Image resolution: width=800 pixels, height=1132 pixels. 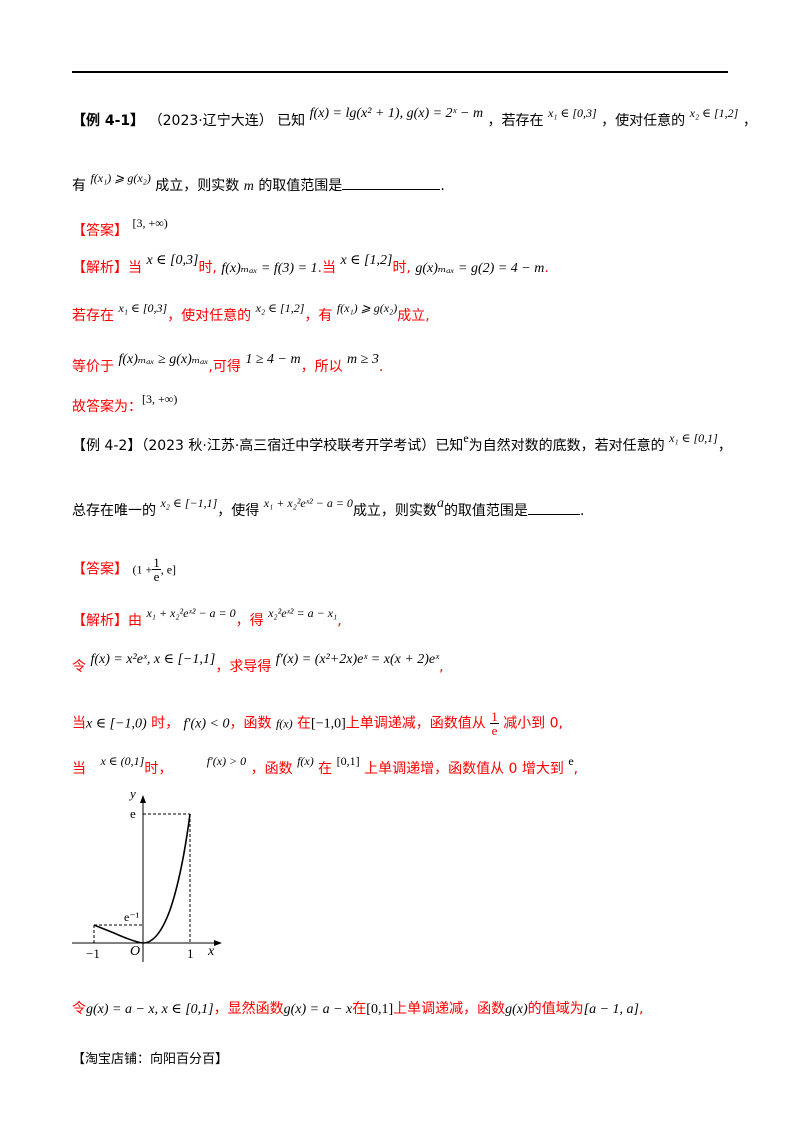 I want to click on text: ，函数, so click(x=271, y=769).